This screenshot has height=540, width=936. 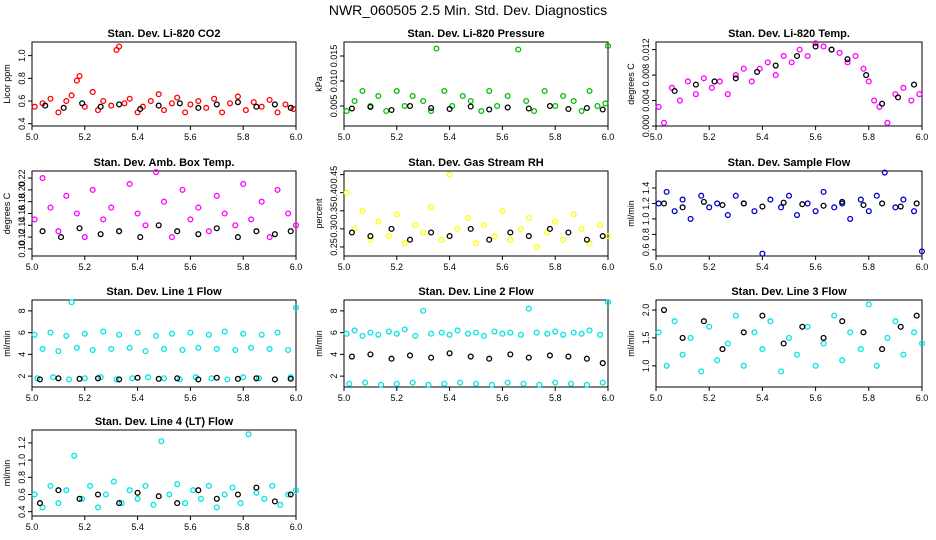 I want to click on y-tick-label: 0.008, so click(x=646, y=75).